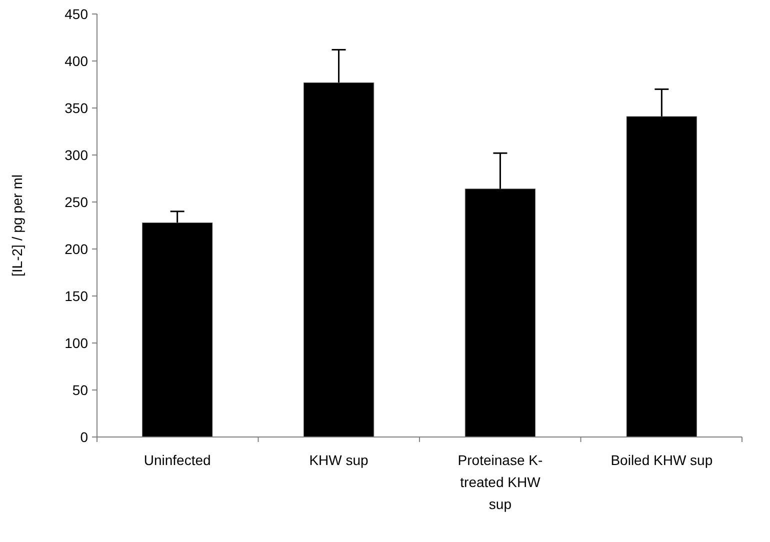  Describe the element at coordinates (80, 390) in the screenshot. I see `y-tick-label: 50` at that location.